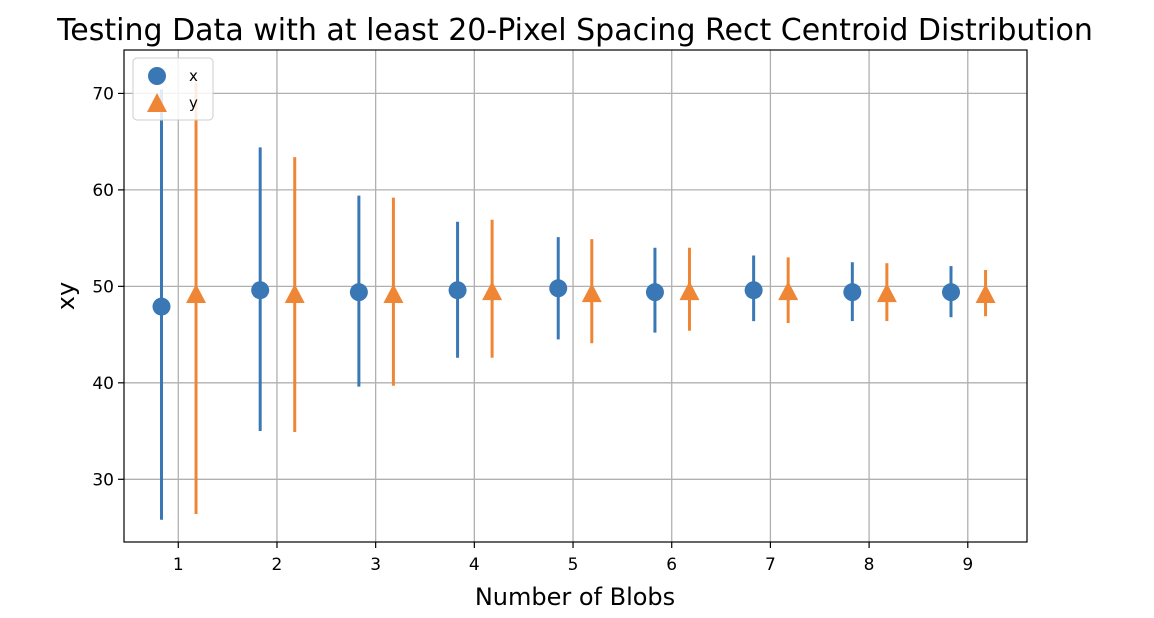 This screenshot has width=1154, height=618. I want to click on x-axis-label: Number of Blobs, so click(575, 597).